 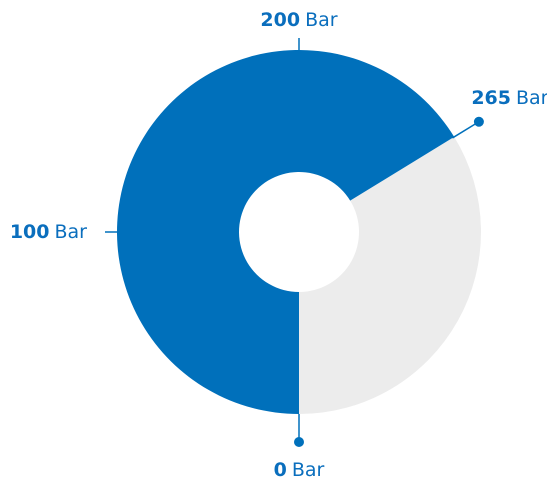 I want to click on value-marker-dot, so click(x=478, y=121).